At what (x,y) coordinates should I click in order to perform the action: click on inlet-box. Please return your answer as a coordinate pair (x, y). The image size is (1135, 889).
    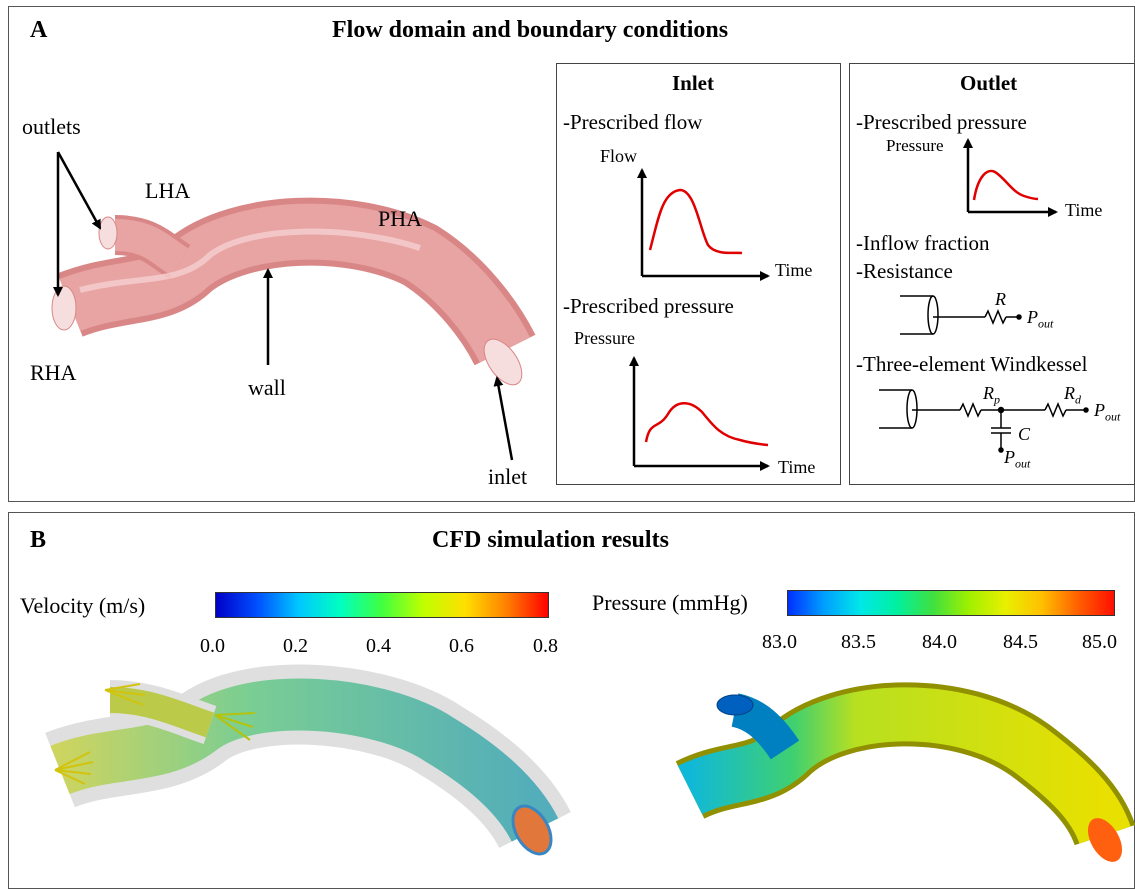
    Looking at the image, I should click on (698, 274).